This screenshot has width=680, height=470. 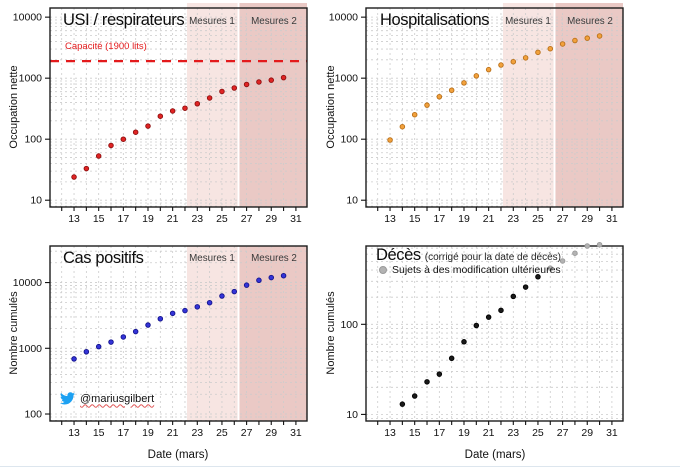 What do you see at coordinates (398, 255) in the screenshot?
I see `panel-title-deces: Décès` at bounding box center [398, 255].